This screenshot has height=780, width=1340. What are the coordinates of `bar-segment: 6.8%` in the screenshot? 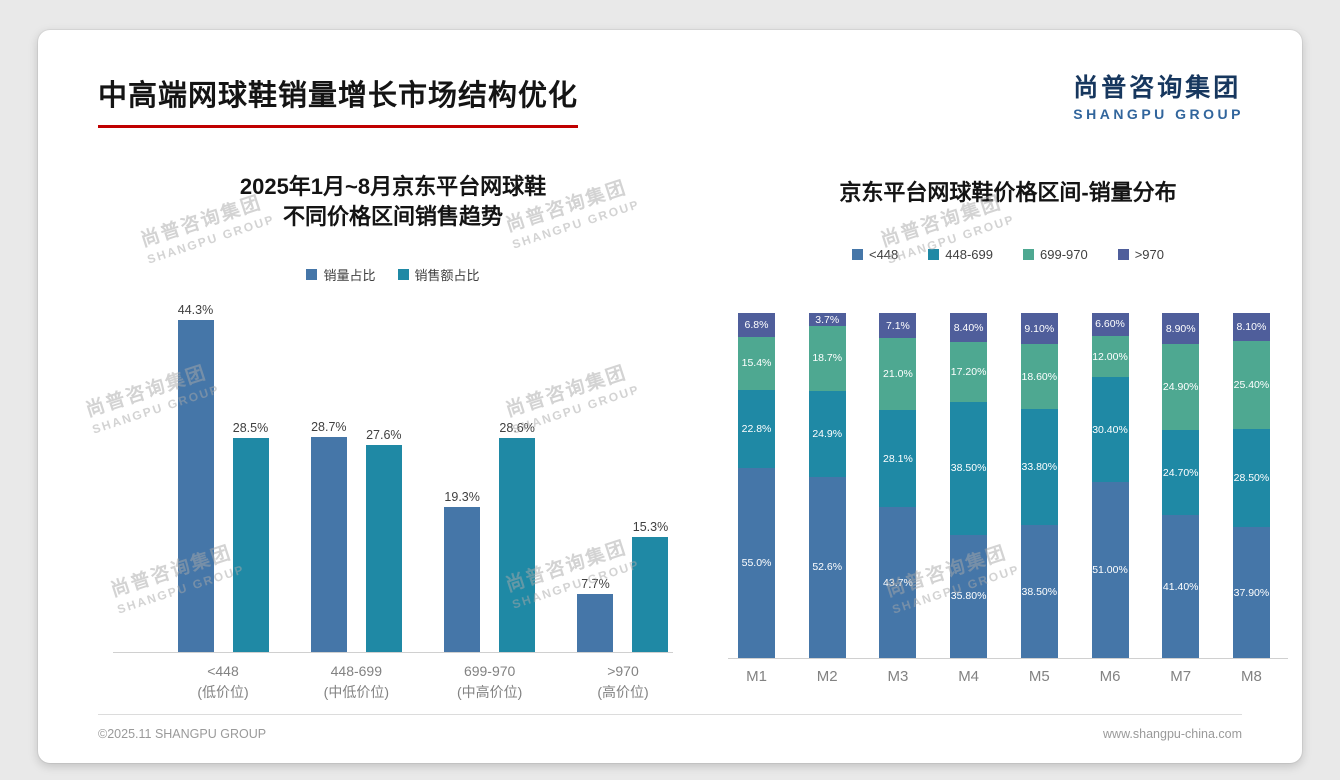 It's located at (756, 325).